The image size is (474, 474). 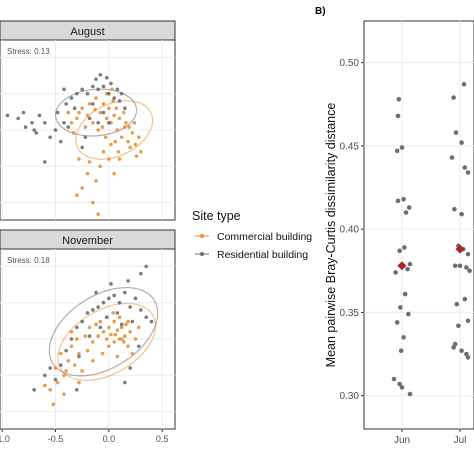 What do you see at coordinates (93, 335) in the screenshot?
I see `points-november` at bounding box center [93, 335].